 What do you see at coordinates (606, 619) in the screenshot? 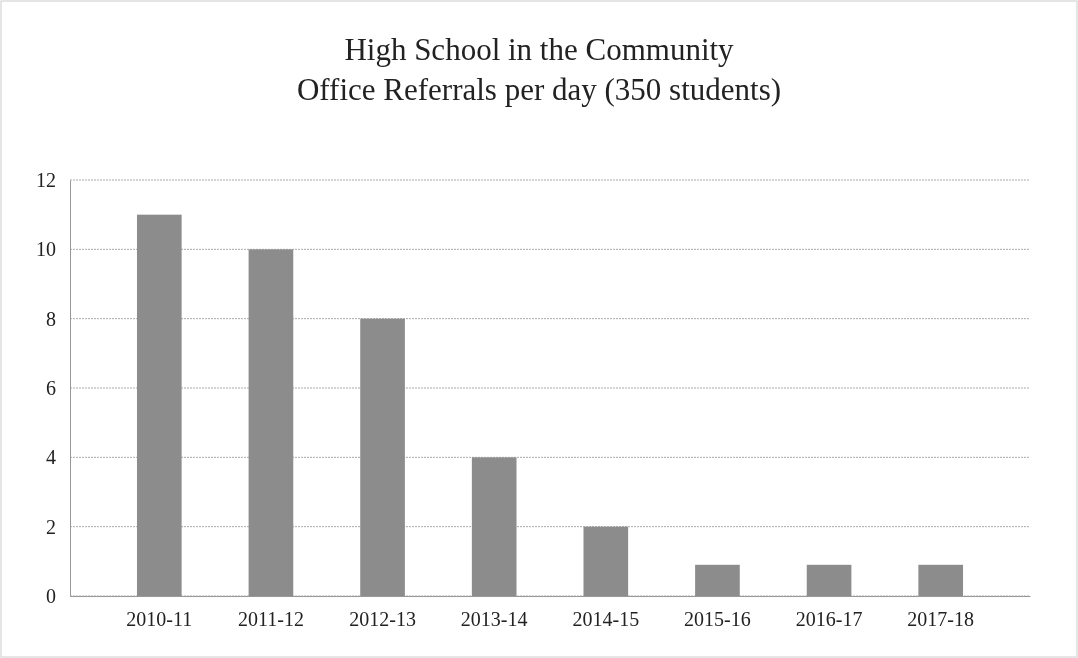
I see `x-tick-label: 2014-15` at bounding box center [606, 619].